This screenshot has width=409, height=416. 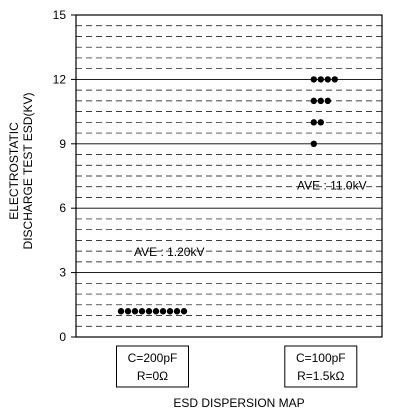 I want to click on category-labels: C=200pF R=0Ω C=100pF R=1.5kΩ, so click(x=237, y=366).